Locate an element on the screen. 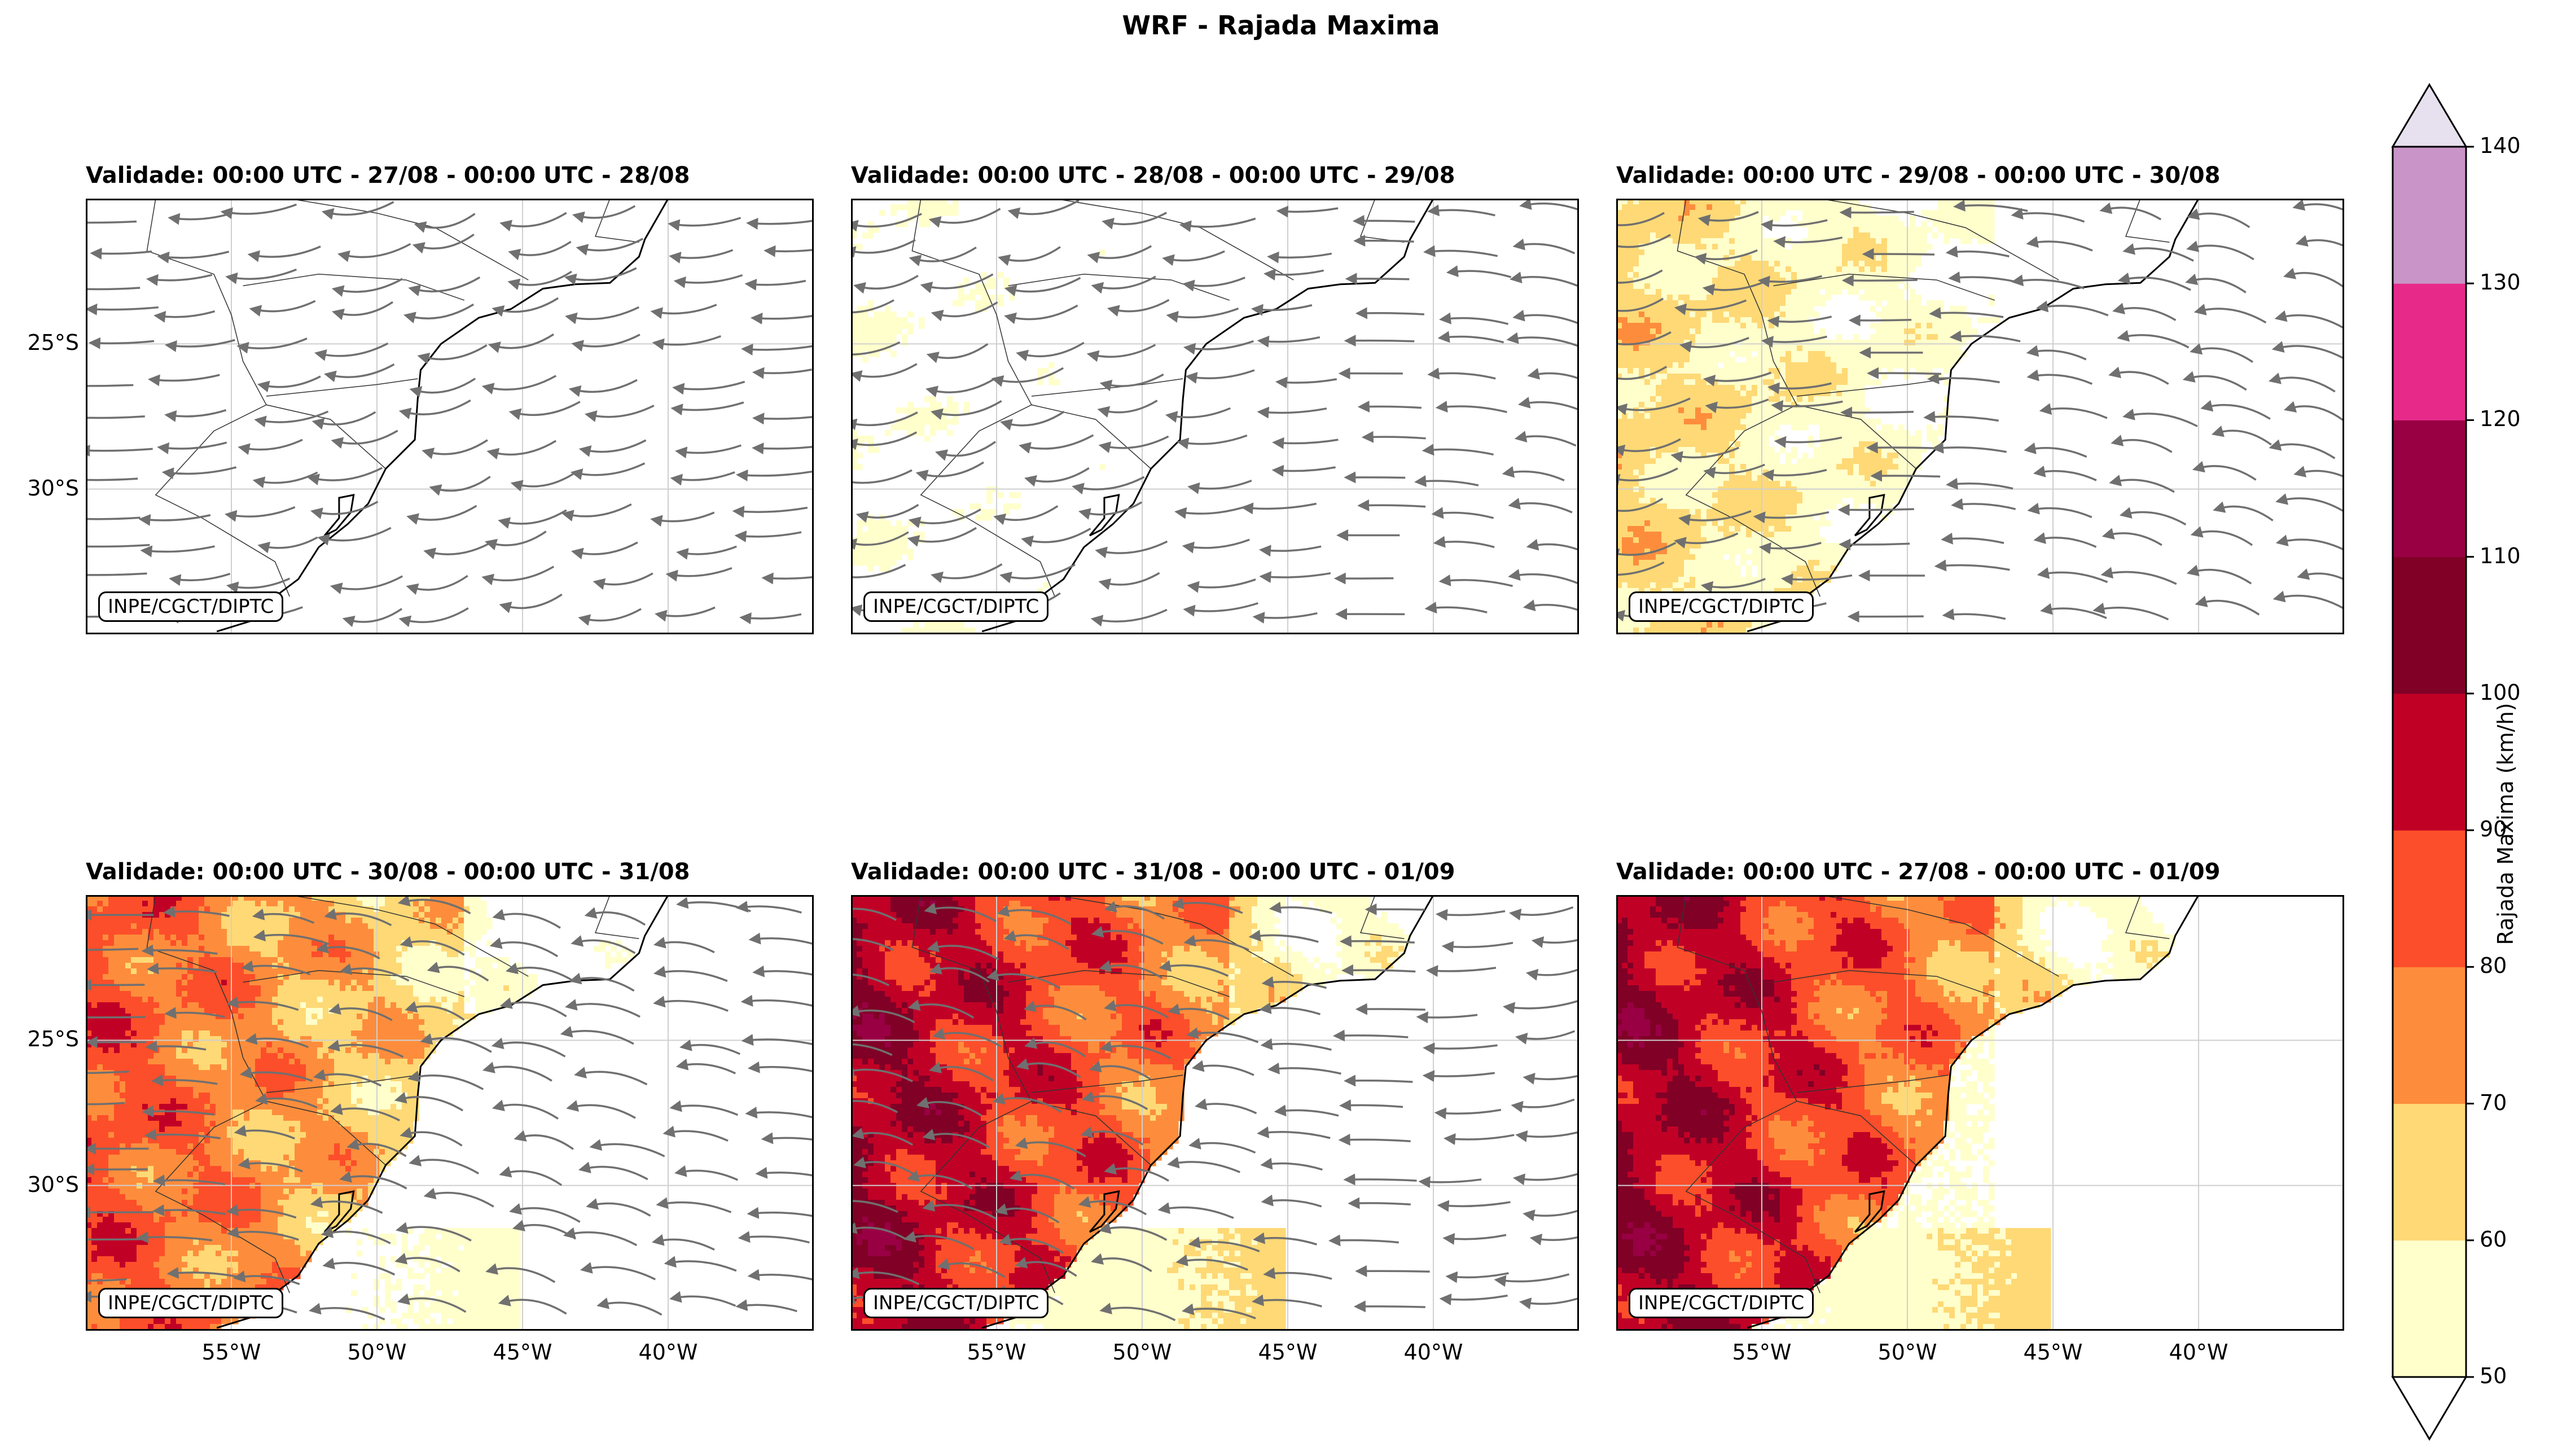 The width and height of the screenshot is (2562, 1456). state-border is located at coordinates (1884, 287).